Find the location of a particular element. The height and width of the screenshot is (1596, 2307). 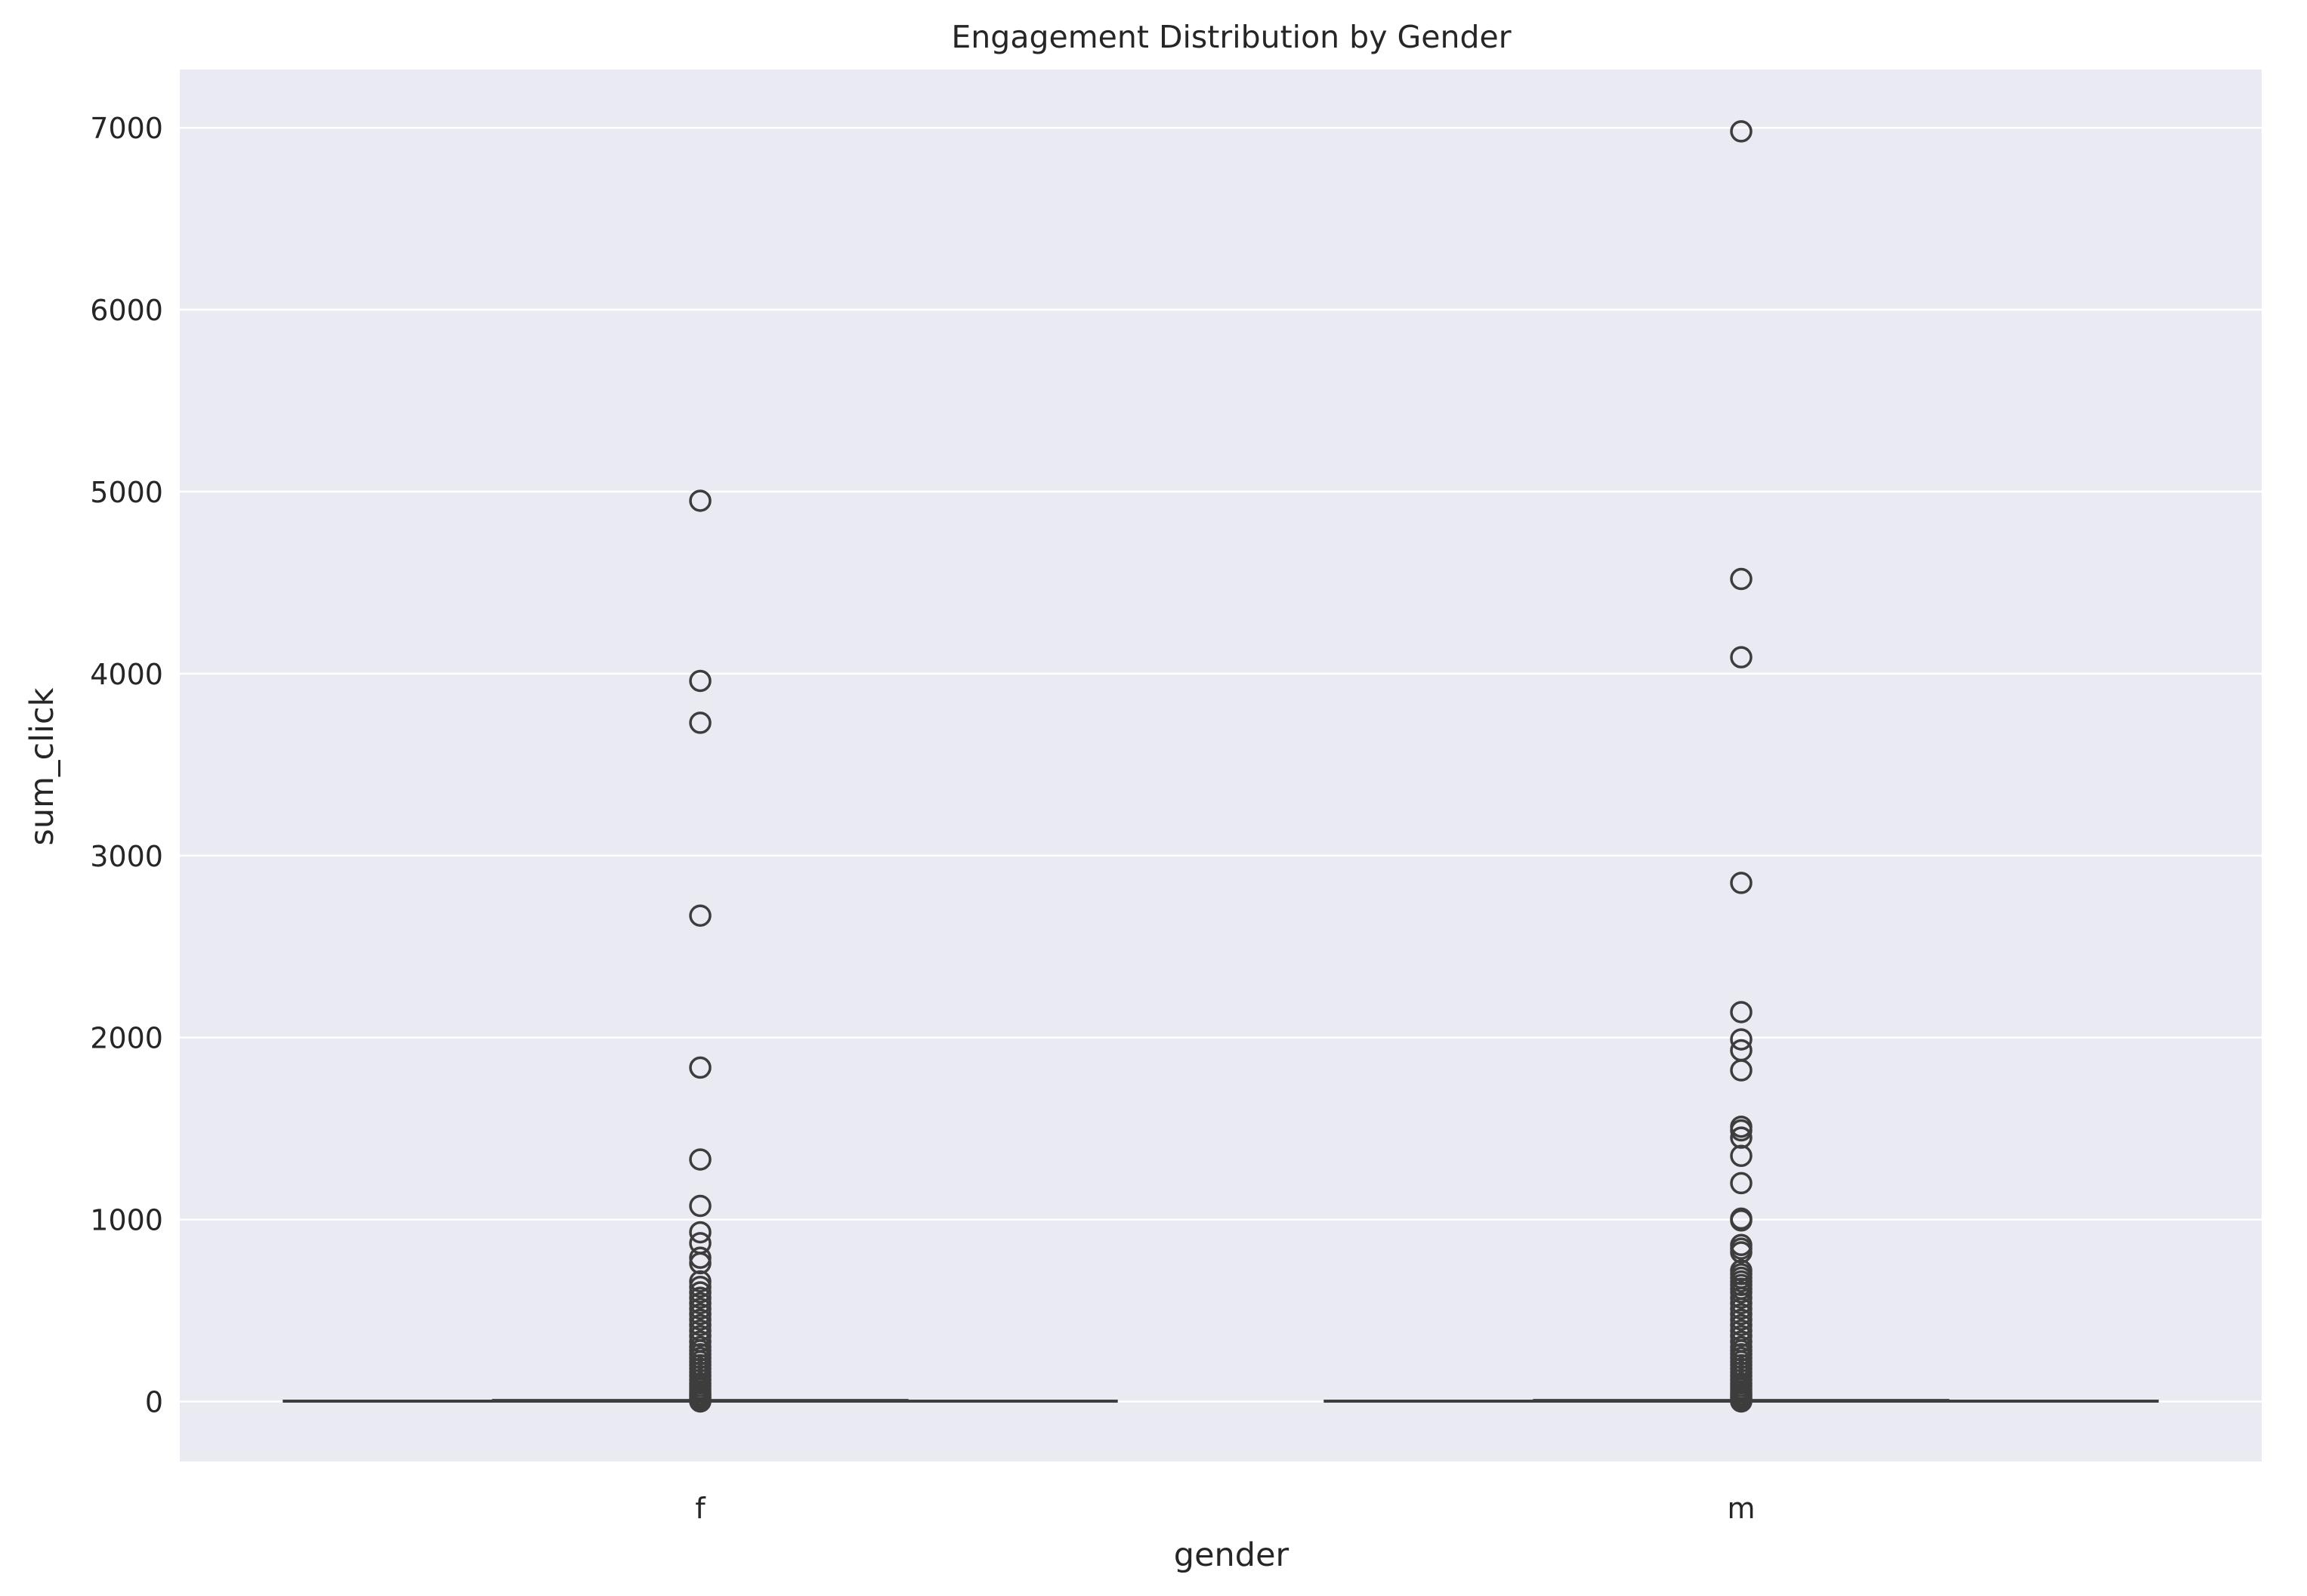

y-tick-label: 1000 is located at coordinates (126, 1220).